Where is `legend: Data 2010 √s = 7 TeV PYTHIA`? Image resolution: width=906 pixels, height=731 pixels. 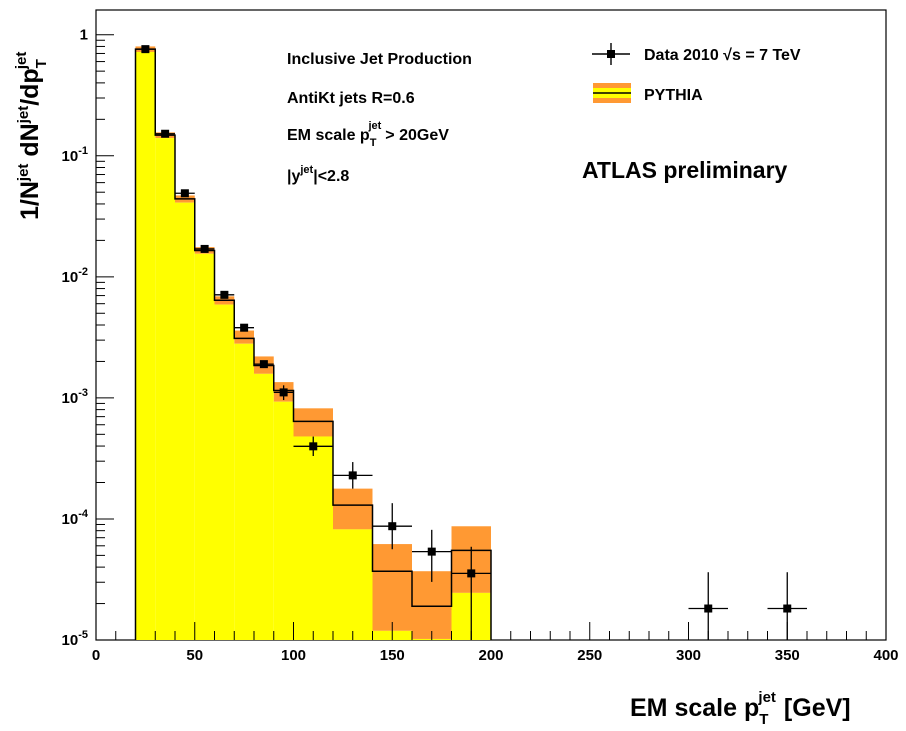 legend: Data 2010 √s = 7 TeV PYTHIA is located at coordinates (696, 73).